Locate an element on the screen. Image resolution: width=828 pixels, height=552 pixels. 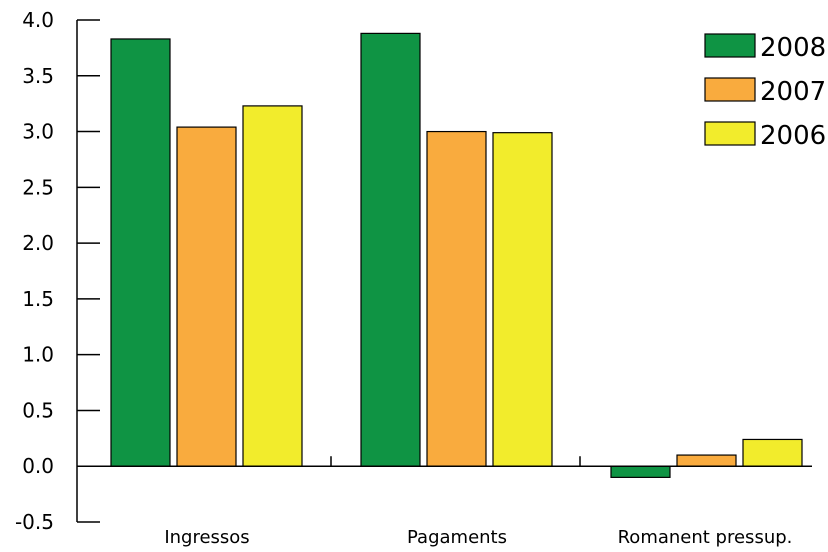
legend: 2008 2007 2006 is located at coordinates (765, 92).